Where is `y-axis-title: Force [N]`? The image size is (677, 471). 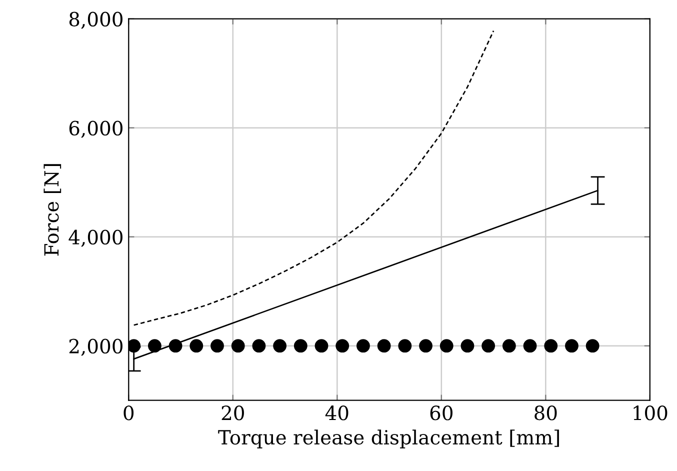 y-axis-title: Force [N] is located at coordinates (53, 210).